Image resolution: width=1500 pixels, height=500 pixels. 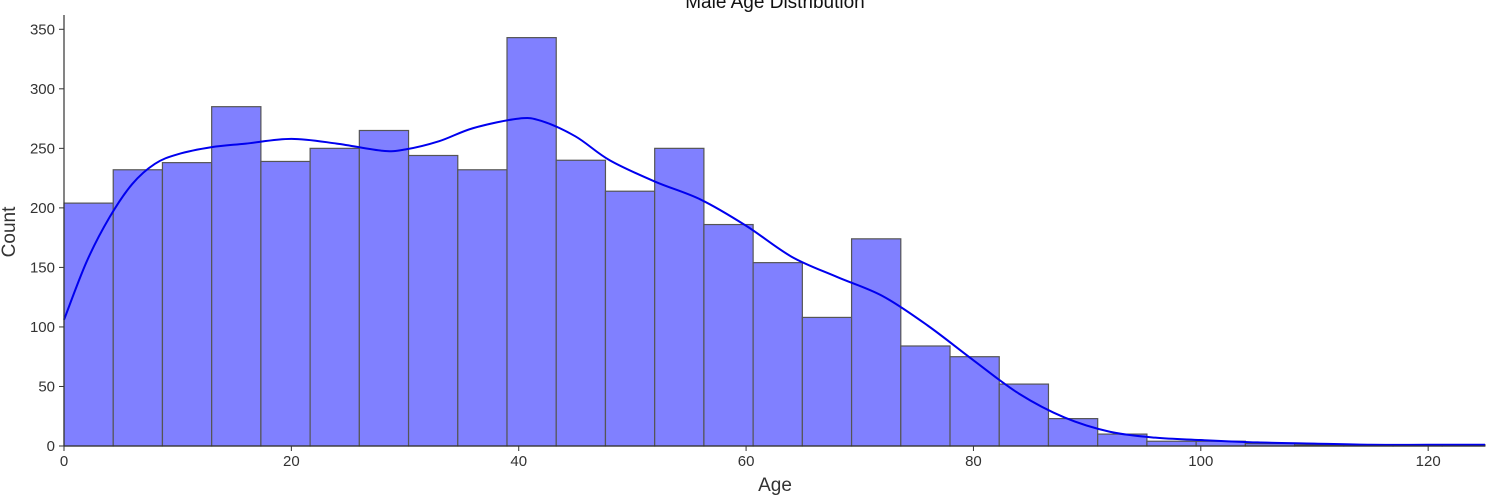 What do you see at coordinates (46, 386) in the screenshot?
I see `y-tick-label: 50` at bounding box center [46, 386].